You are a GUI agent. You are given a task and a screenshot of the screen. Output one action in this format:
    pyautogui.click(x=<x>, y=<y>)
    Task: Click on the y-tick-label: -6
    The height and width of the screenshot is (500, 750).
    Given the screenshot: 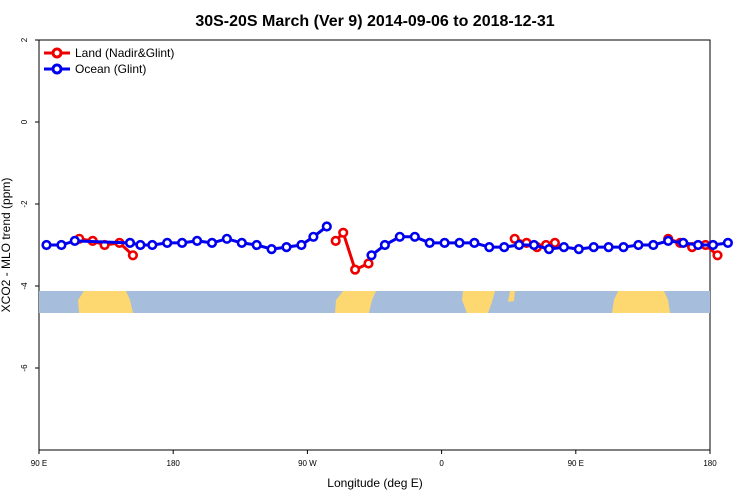 What is the action you would take?
    pyautogui.click(x=24, y=368)
    